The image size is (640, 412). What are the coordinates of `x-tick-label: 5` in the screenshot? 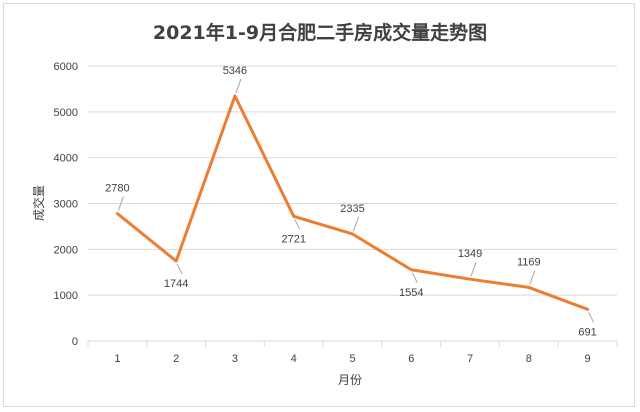 It's located at (352, 359).